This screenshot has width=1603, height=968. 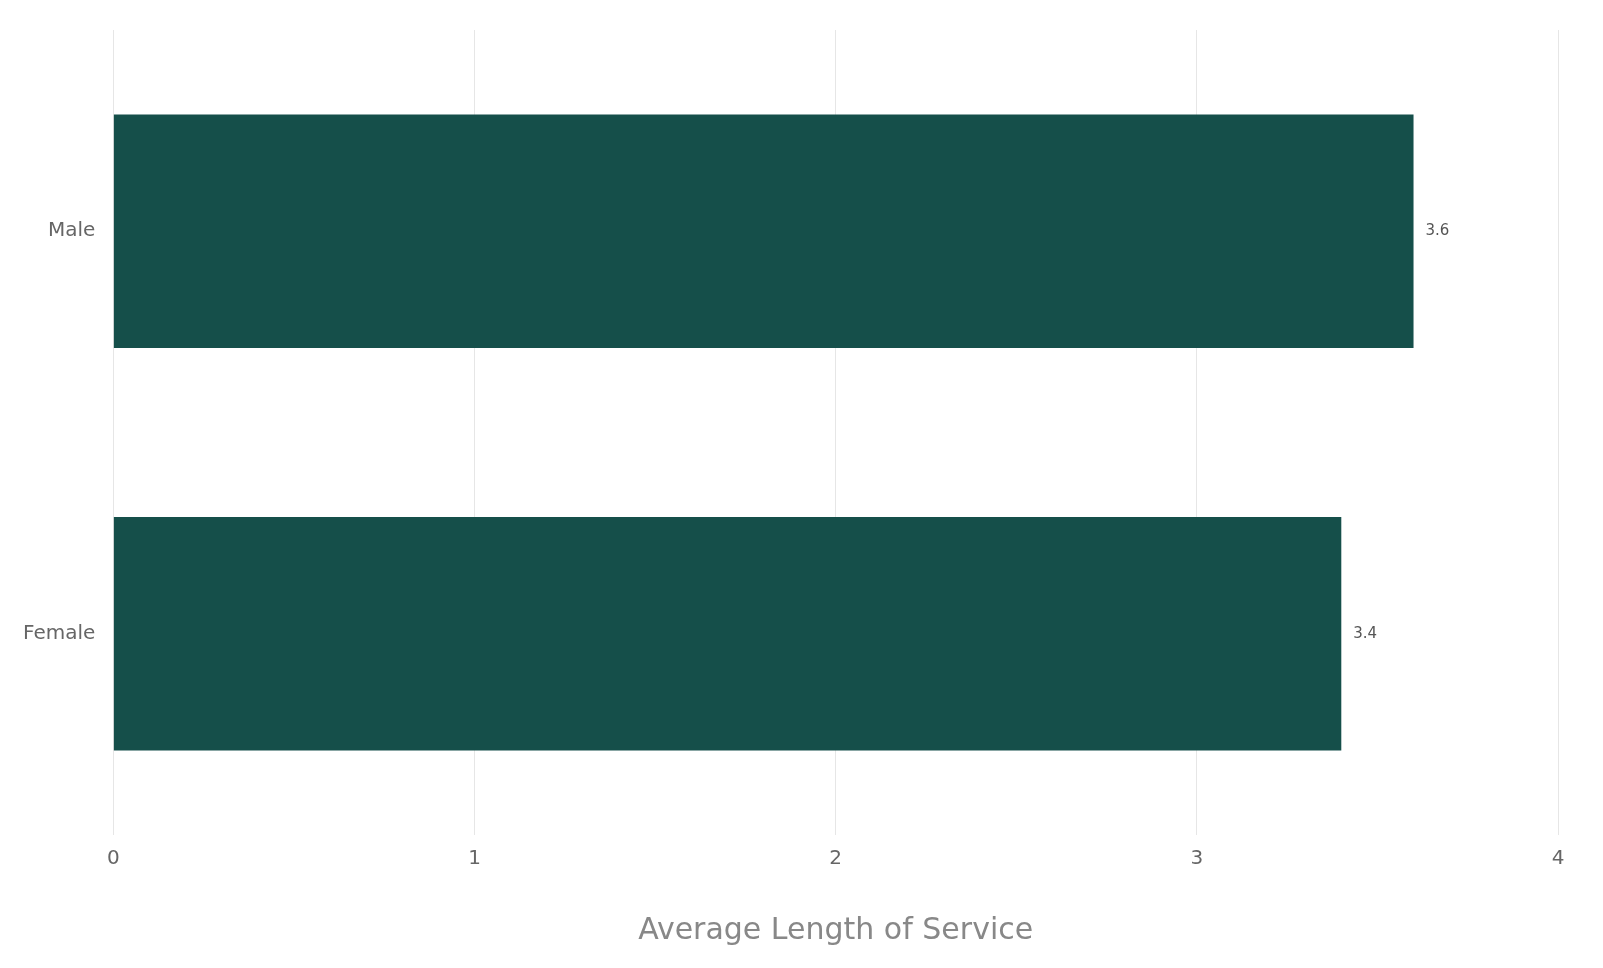 What do you see at coordinates (1437, 230) in the screenshot?
I see `data-label: 3.6` at bounding box center [1437, 230].